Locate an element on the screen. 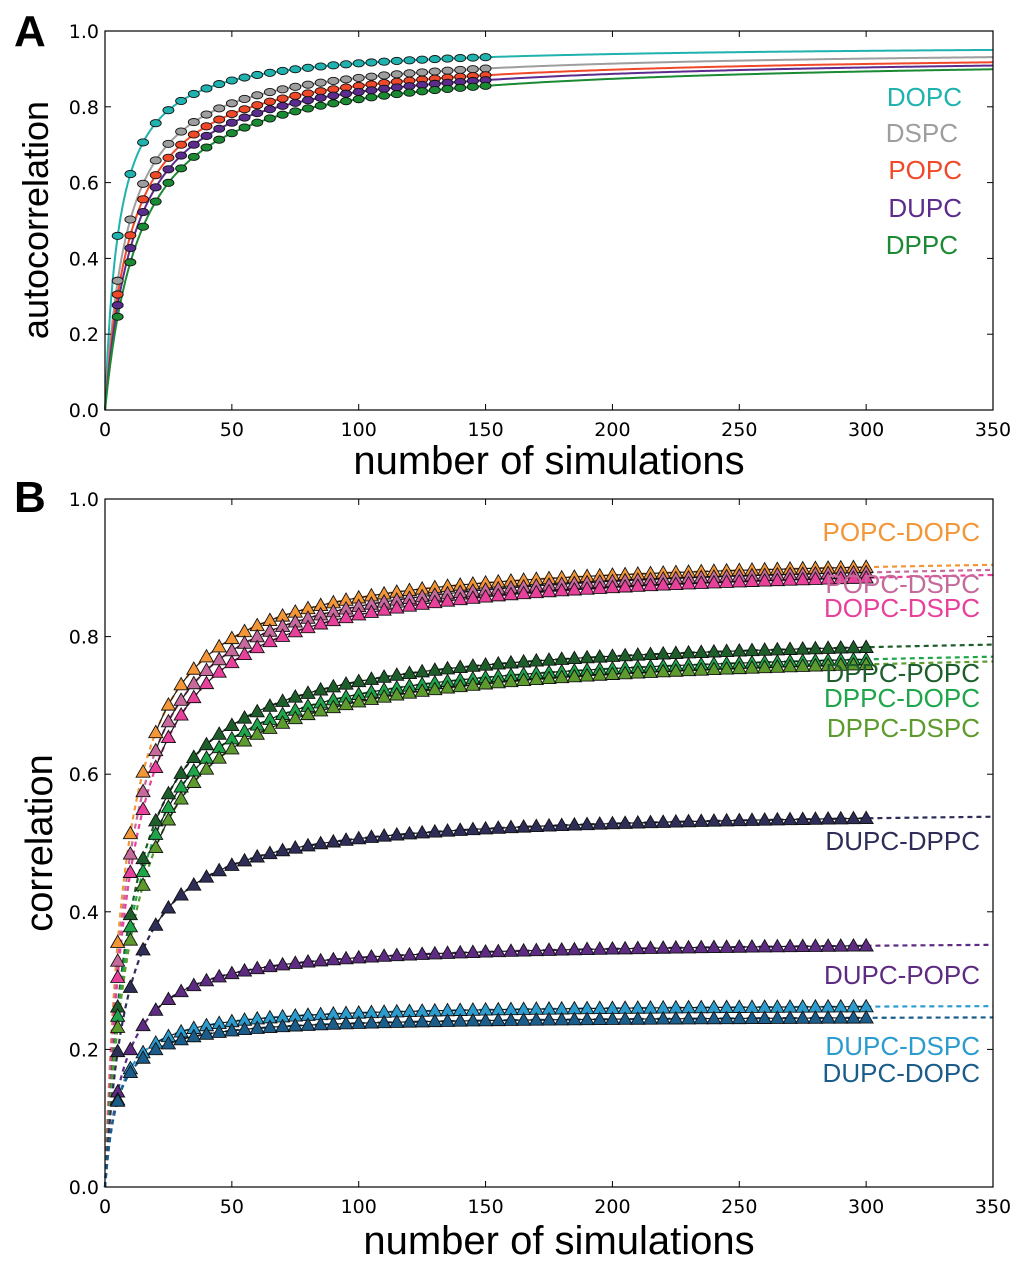  panel-b-fit-black-dupc-dppc is located at coordinates (511, 871).